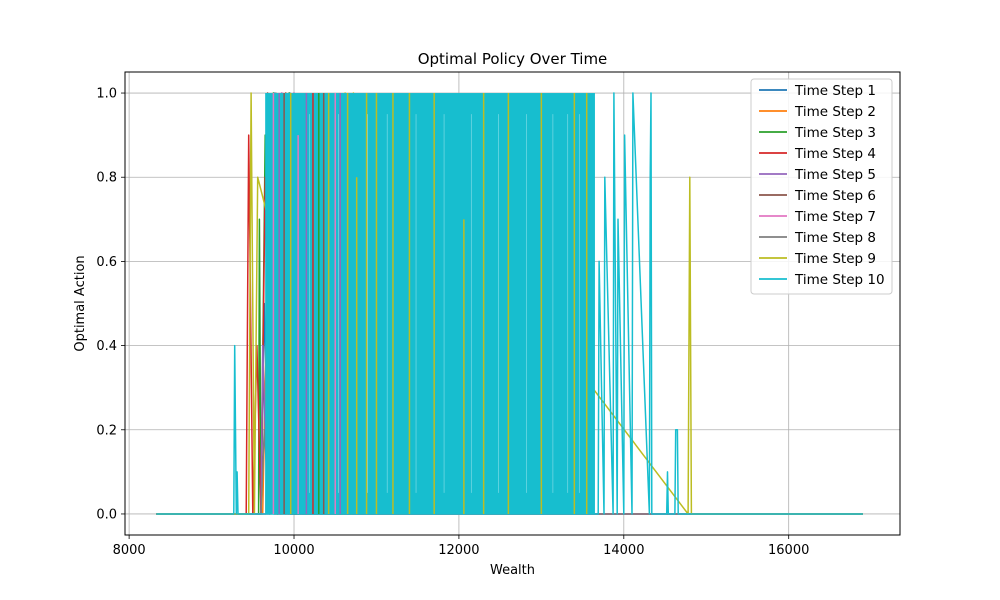 The height and width of the screenshot is (600, 1000). Describe the element at coordinates (110, 304) in the screenshot. I see `y-axis: 0.0 0.2 0.4 0.6 0.8 1.0` at that location.